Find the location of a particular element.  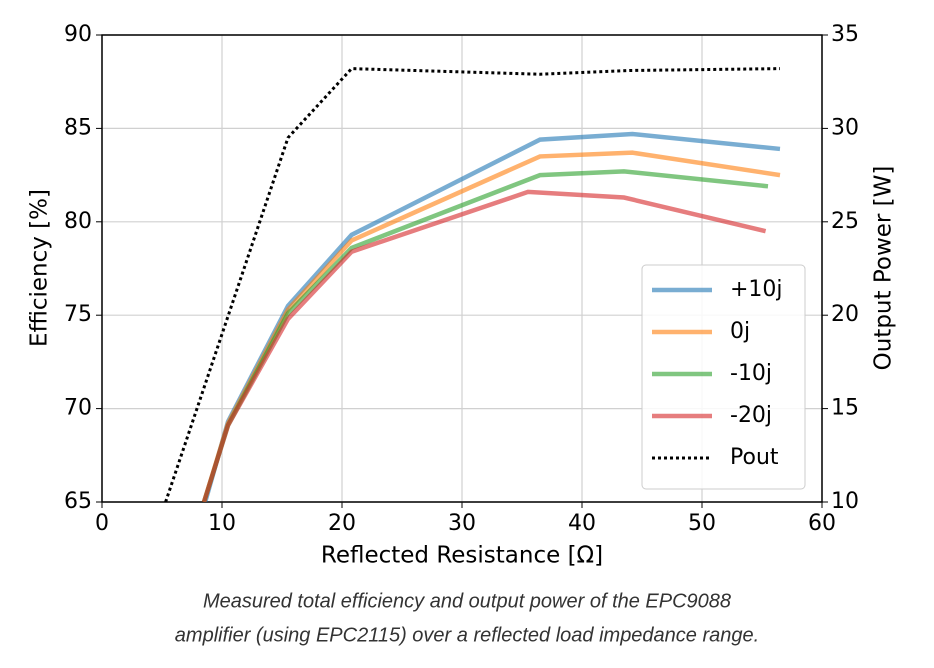

legend-label: Pout is located at coordinates (754, 457).